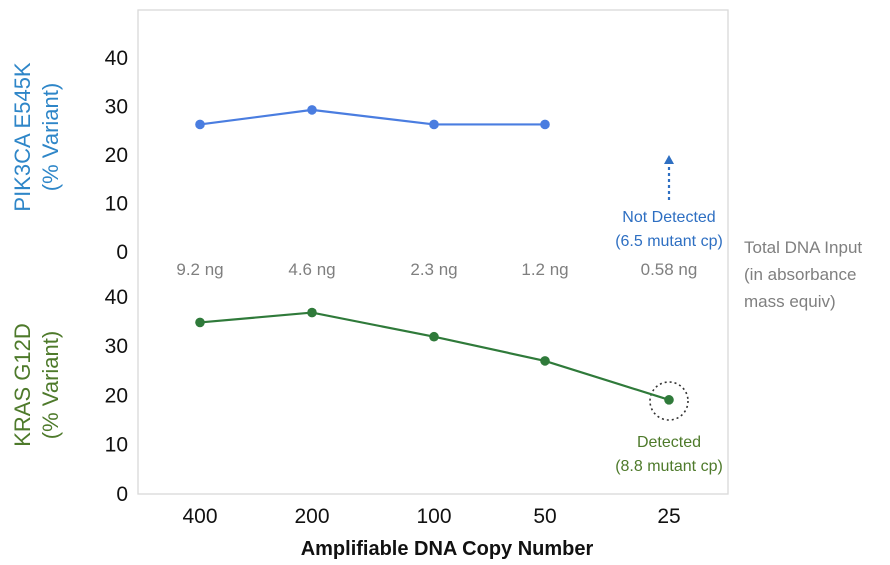 The width and height of the screenshot is (890, 565). What do you see at coordinates (199, 516) in the screenshot?
I see `bottom-x-tick-label: 400` at bounding box center [199, 516].